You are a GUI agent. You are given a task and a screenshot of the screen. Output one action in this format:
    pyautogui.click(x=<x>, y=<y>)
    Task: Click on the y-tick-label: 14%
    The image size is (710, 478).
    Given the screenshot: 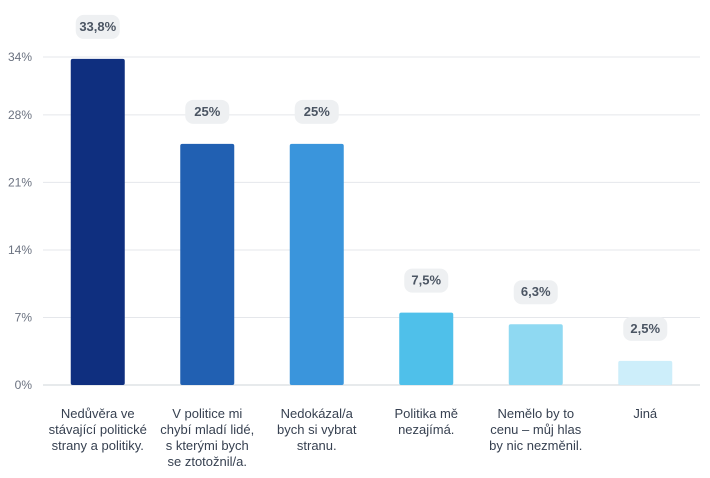 What is the action you would take?
    pyautogui.click(x=20, y=250)
    